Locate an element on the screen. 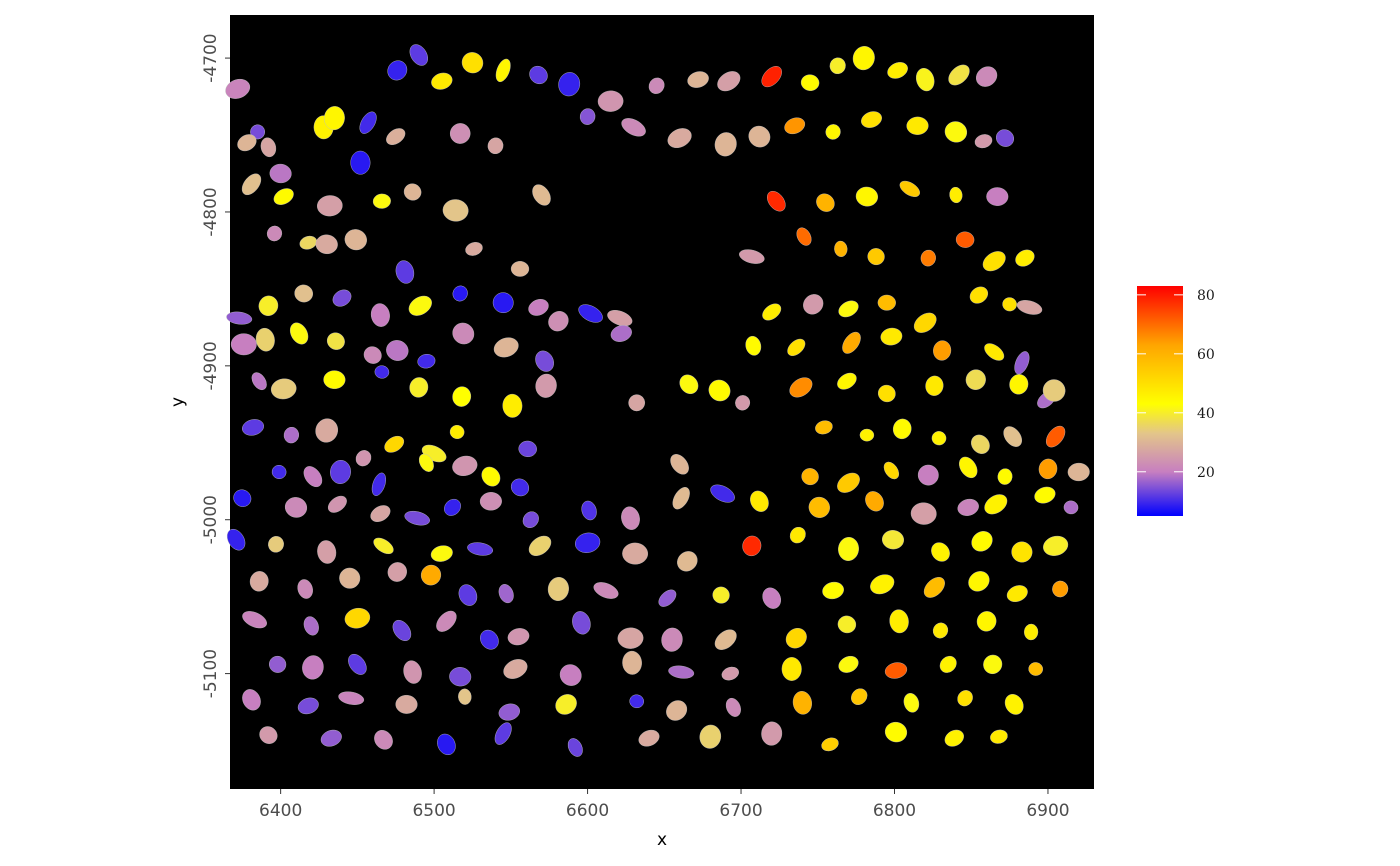 Image resolution: width=1400 pixels, height=866 pixels. x-tick-label: 6800 is located at coordinates (894, 811).